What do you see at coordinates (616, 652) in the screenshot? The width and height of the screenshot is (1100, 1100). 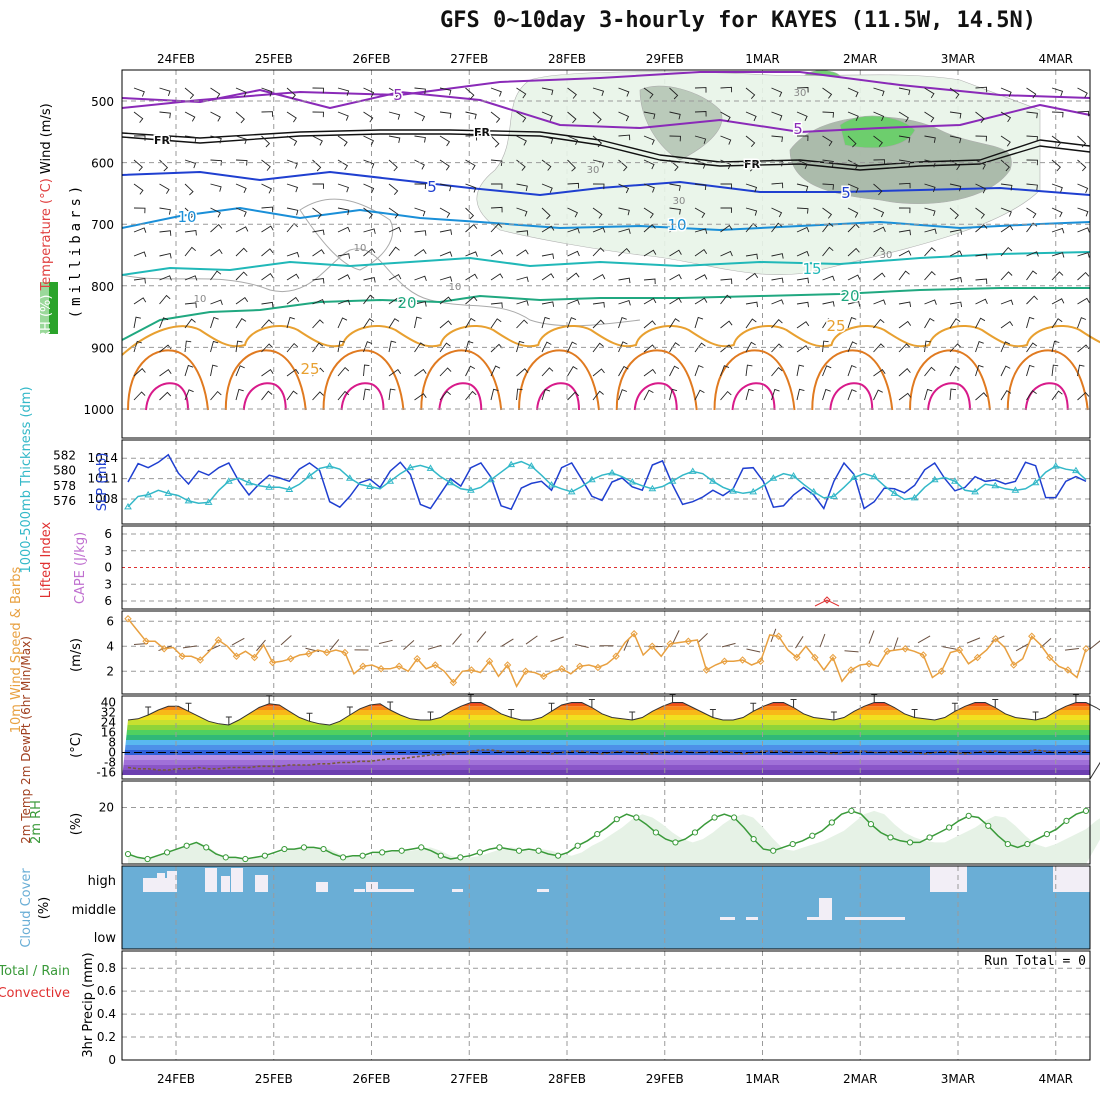 I see `grid-wind10m-panel` at bounding box center [616, 652].